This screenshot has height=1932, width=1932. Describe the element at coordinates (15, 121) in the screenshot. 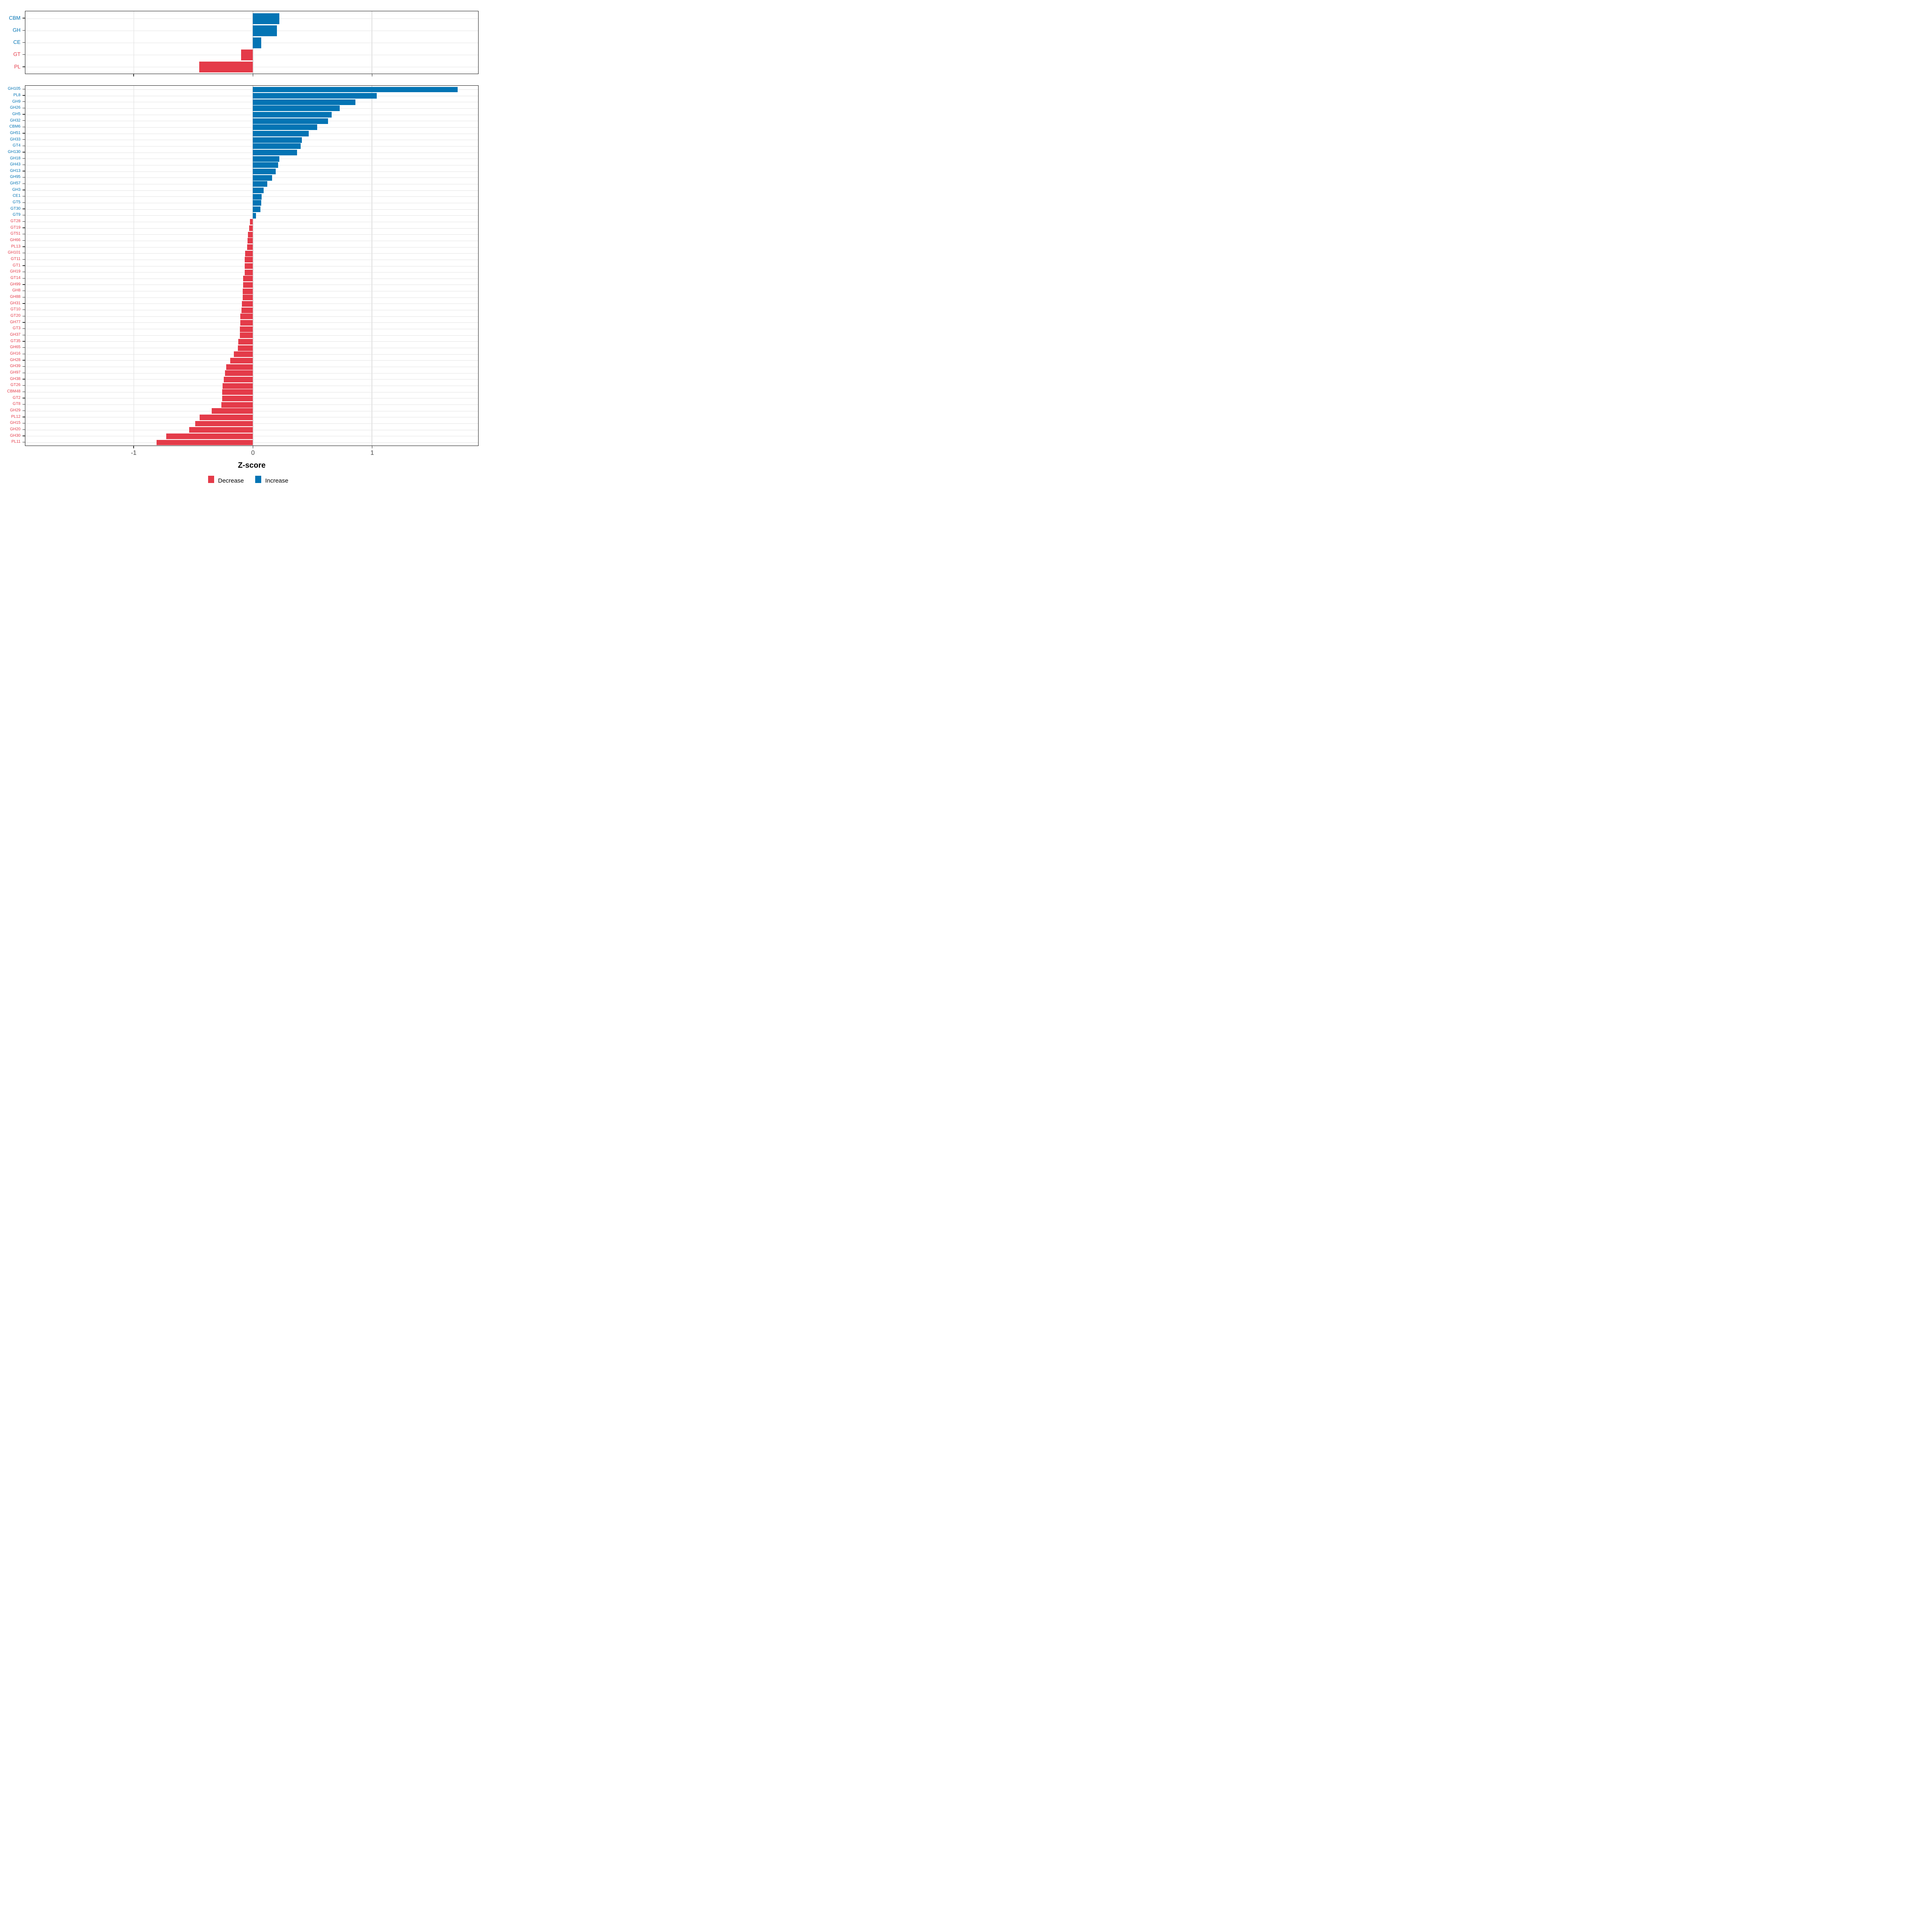

I see `category-label-GH32: GH32` at that location.